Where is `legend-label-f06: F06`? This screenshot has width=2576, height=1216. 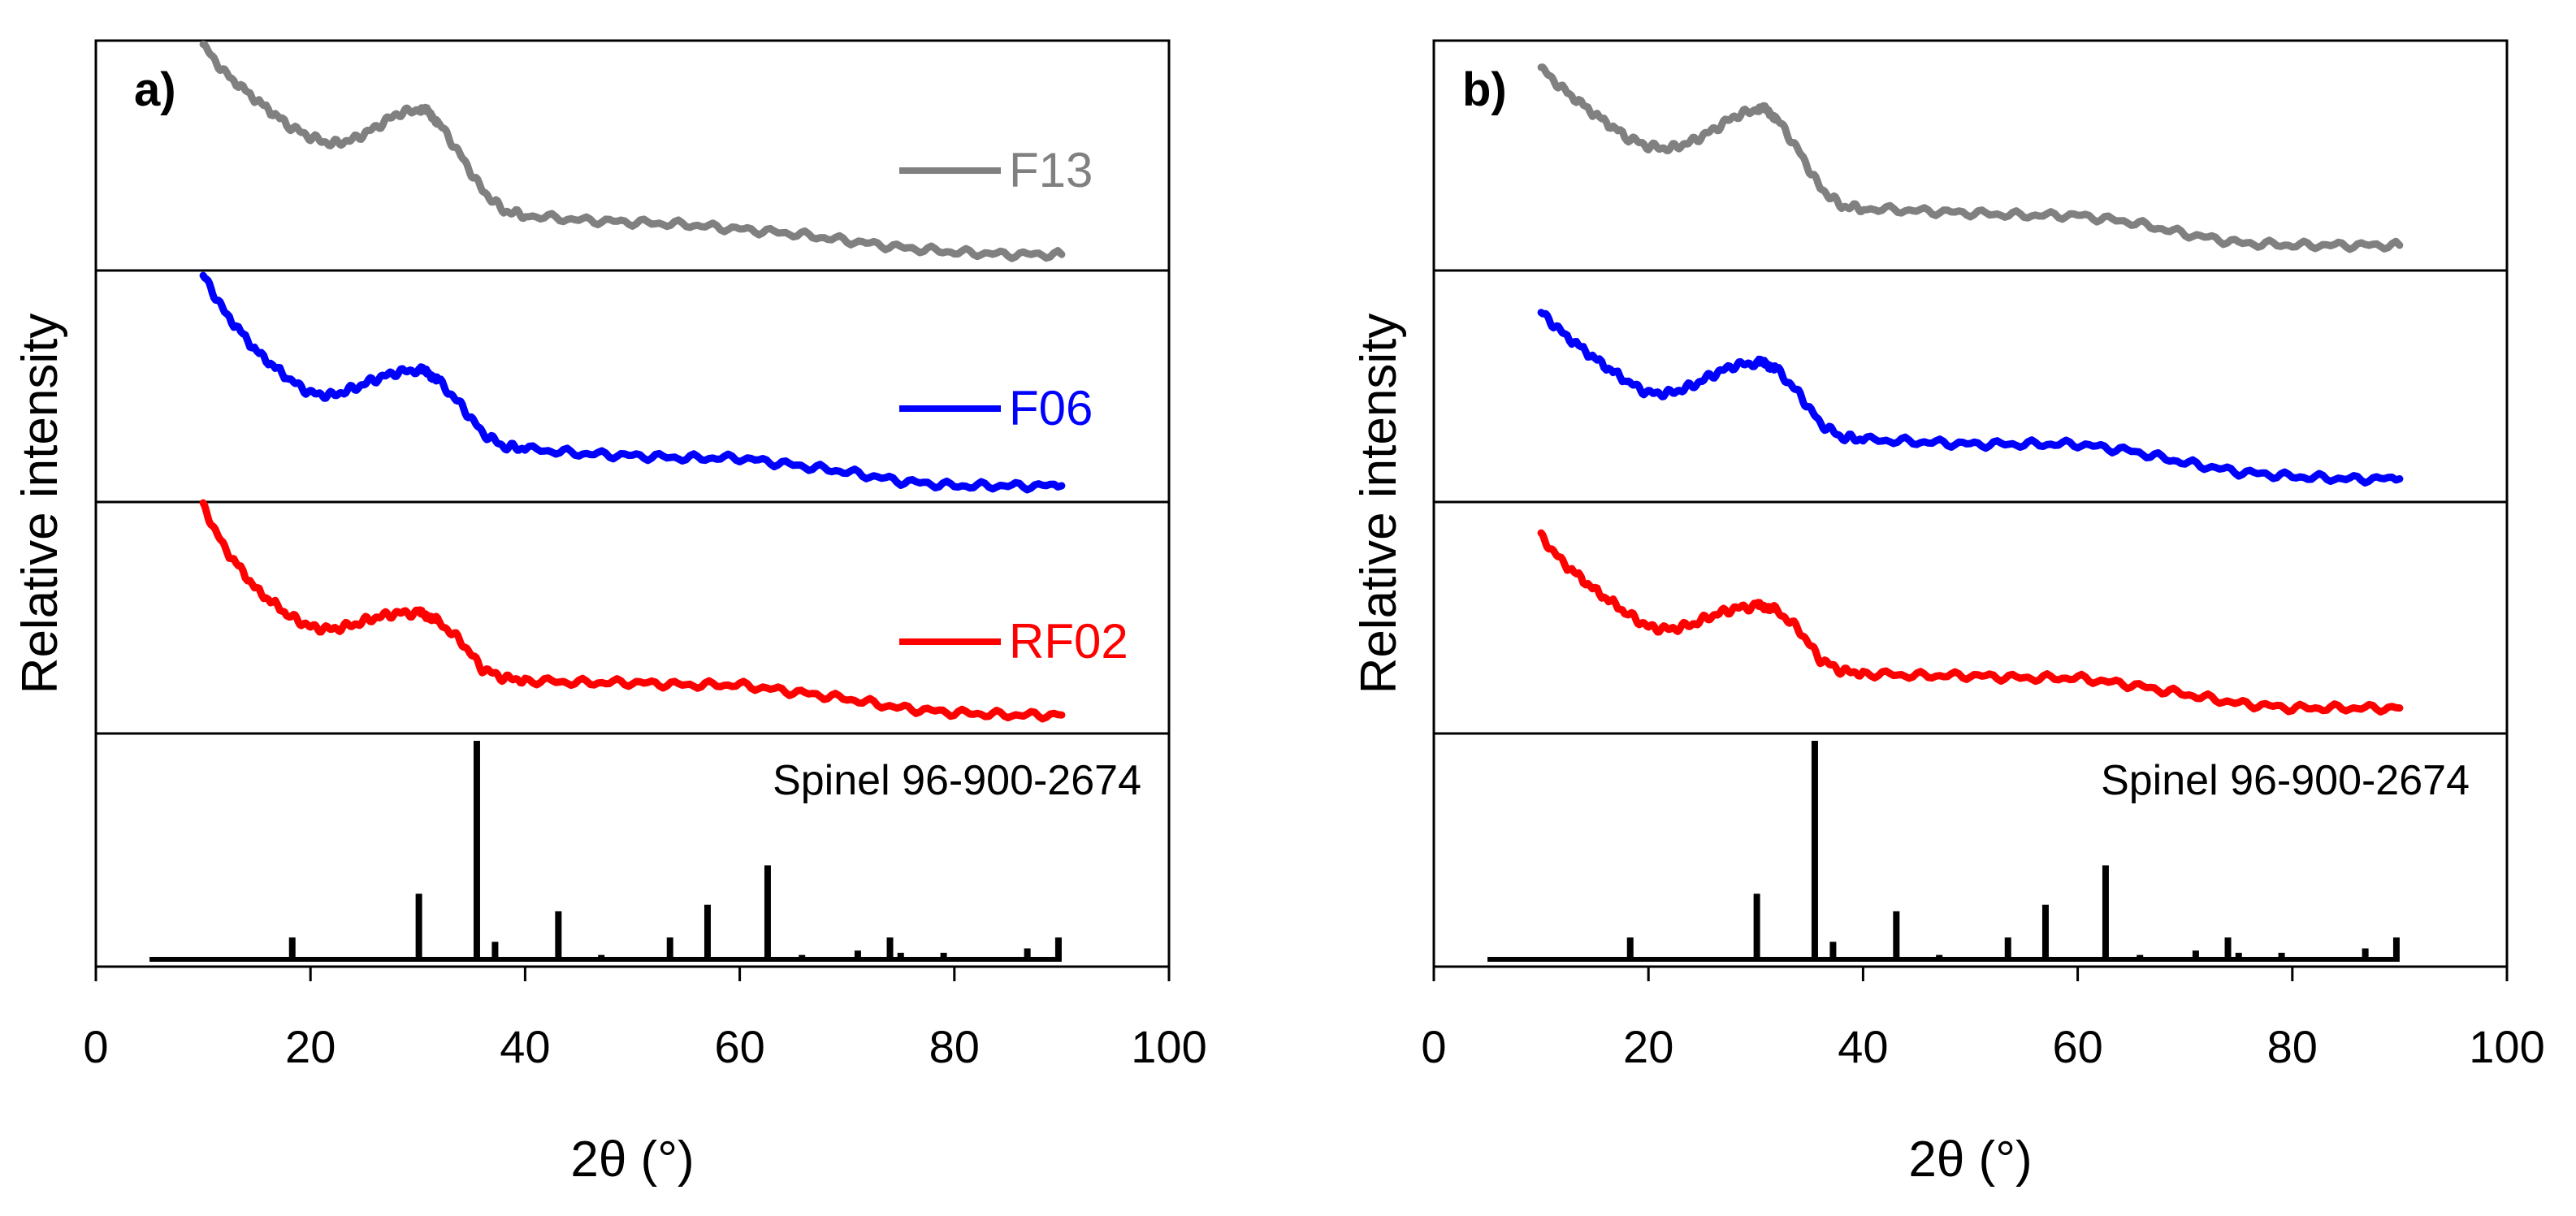 legend-label-f06: F06 is located at coordinates (1051, 408).